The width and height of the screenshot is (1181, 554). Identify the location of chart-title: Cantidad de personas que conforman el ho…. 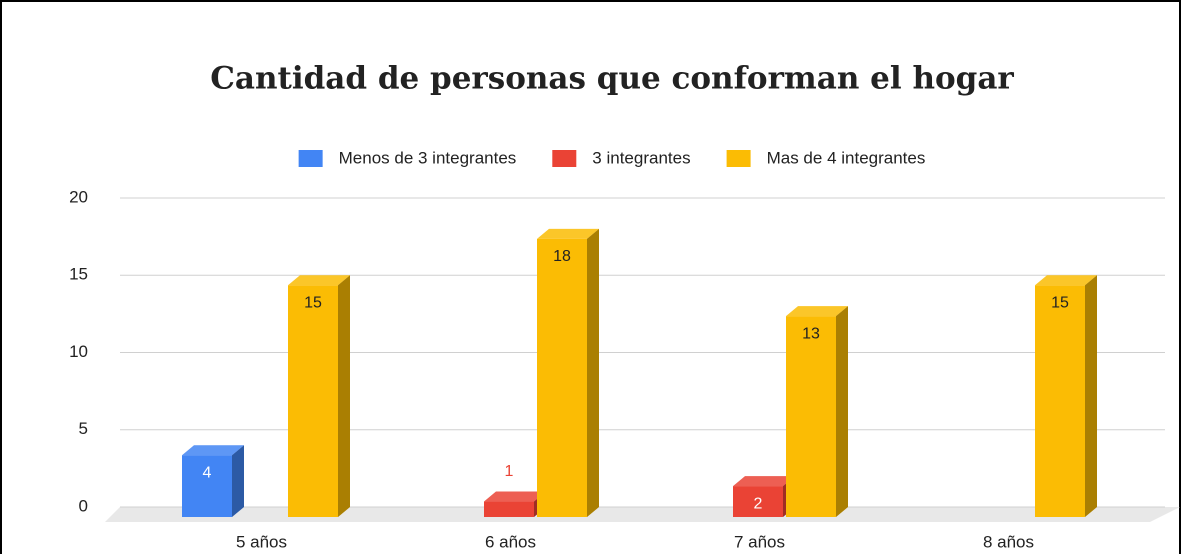
(612, 79).